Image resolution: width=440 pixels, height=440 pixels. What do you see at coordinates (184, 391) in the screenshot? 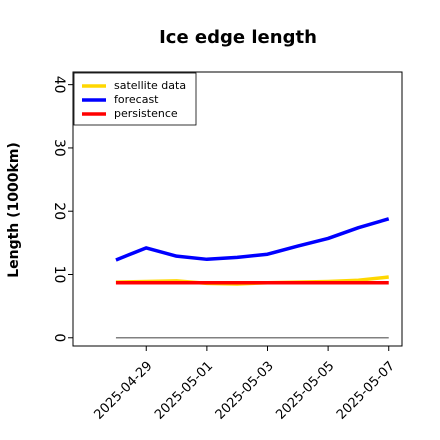
I see `x-tick-label: 2025-05-01` at bounding box center [184, 391].